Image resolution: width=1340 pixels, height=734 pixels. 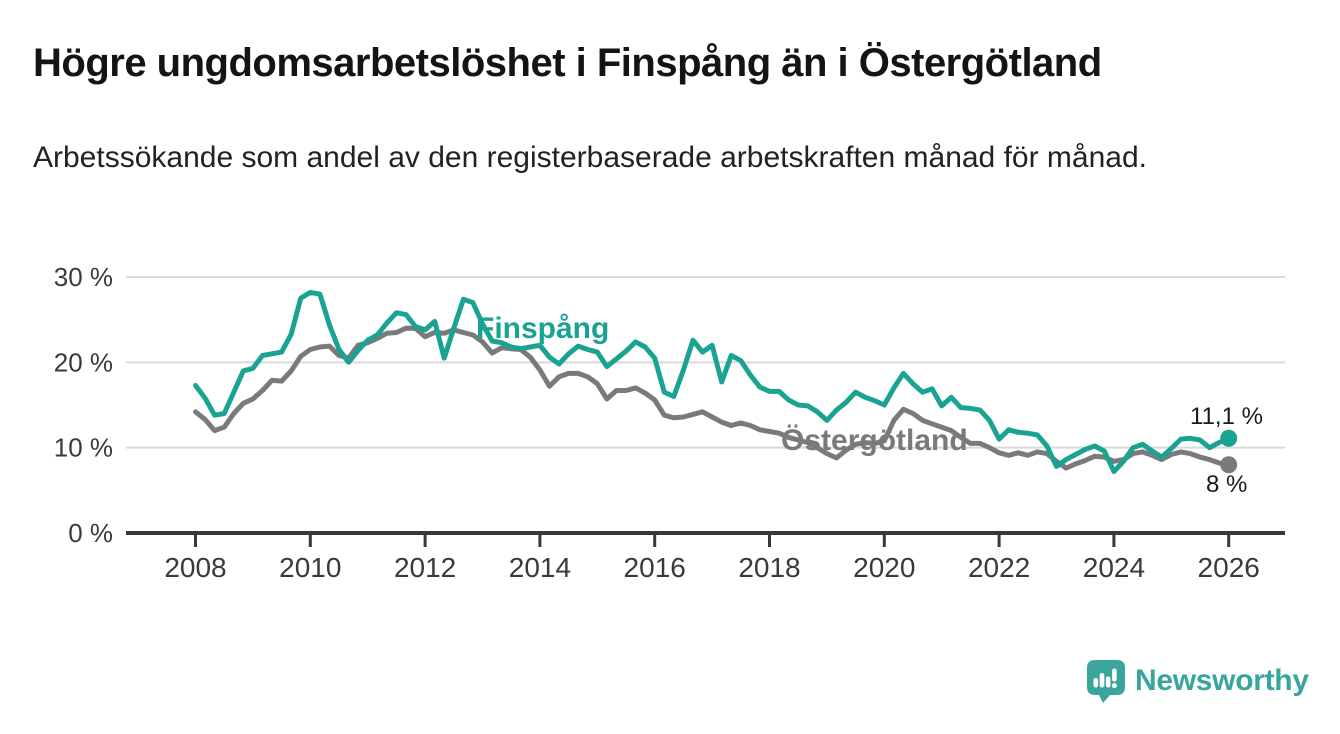 I want to click on x-tick-label: 2020, so click(x=884, y=567).